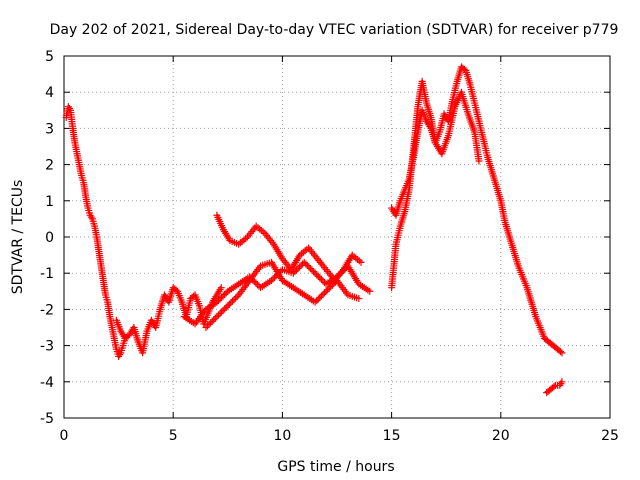 The image size is (640, 480). I want to click on x-axis-label: GPS time / hours, so click(335, 467).